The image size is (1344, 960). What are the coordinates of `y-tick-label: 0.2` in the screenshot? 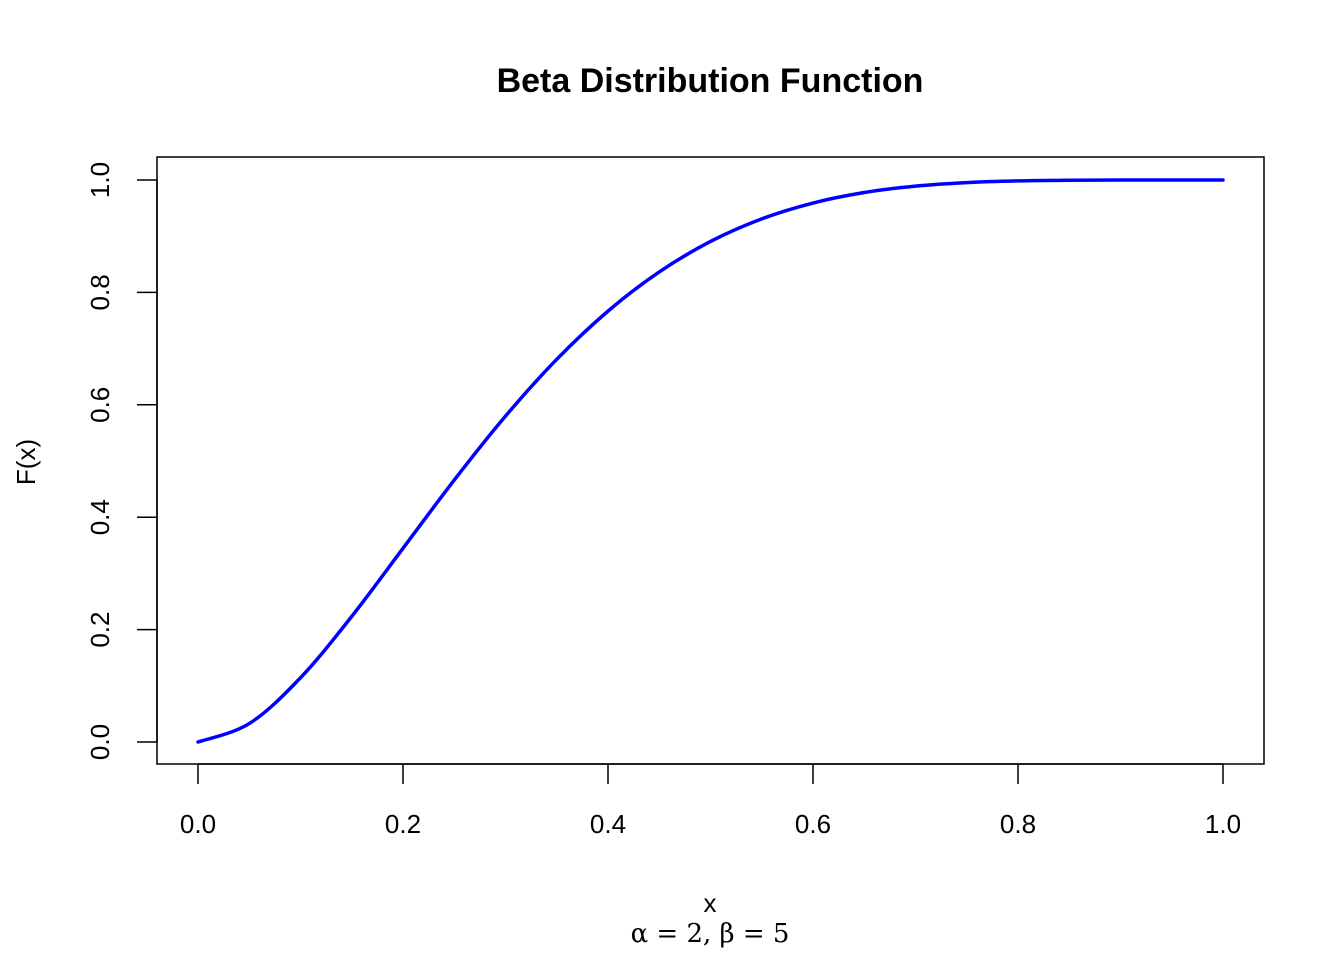 It's located at (100, 630).